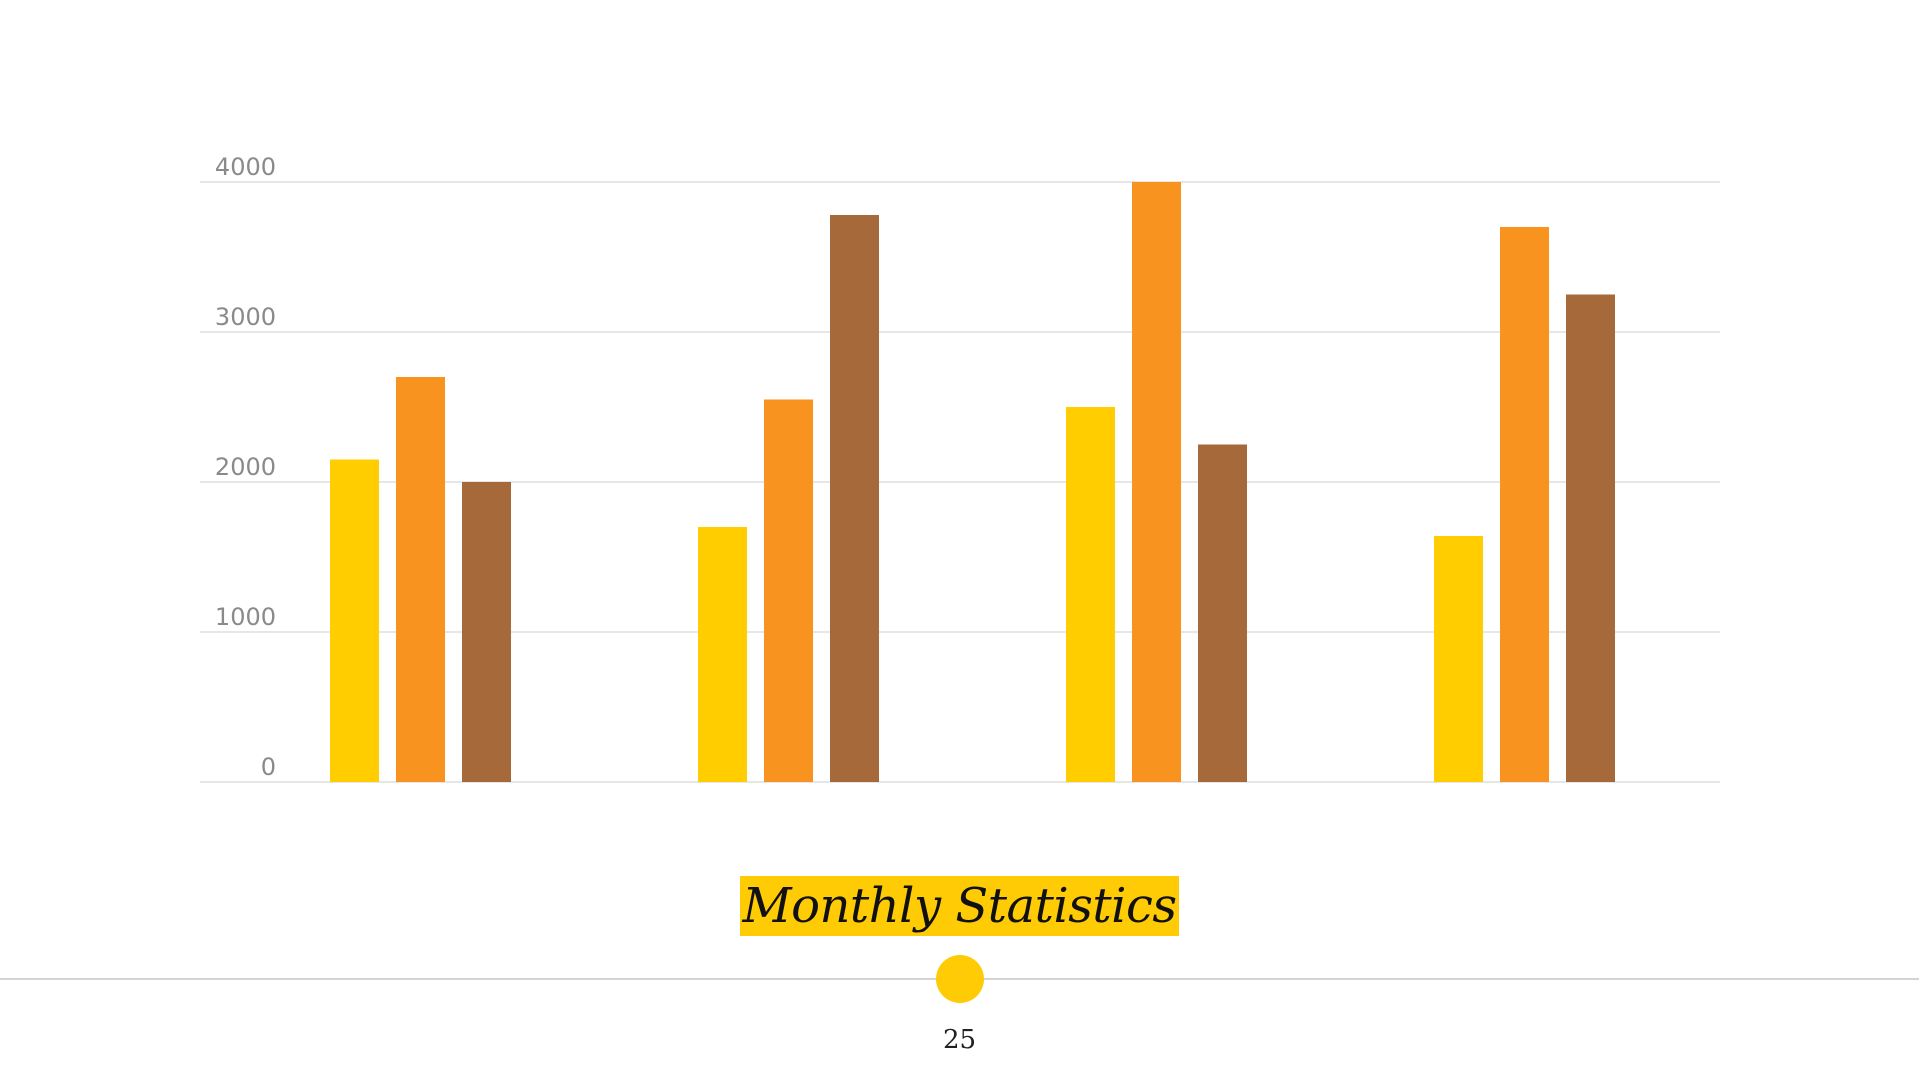 This screenshot has width=1919, height=1078. Describe the element at coordinates (959, 906) in the screenshot. I see `slide-title: Monthly Statistics` at that location.